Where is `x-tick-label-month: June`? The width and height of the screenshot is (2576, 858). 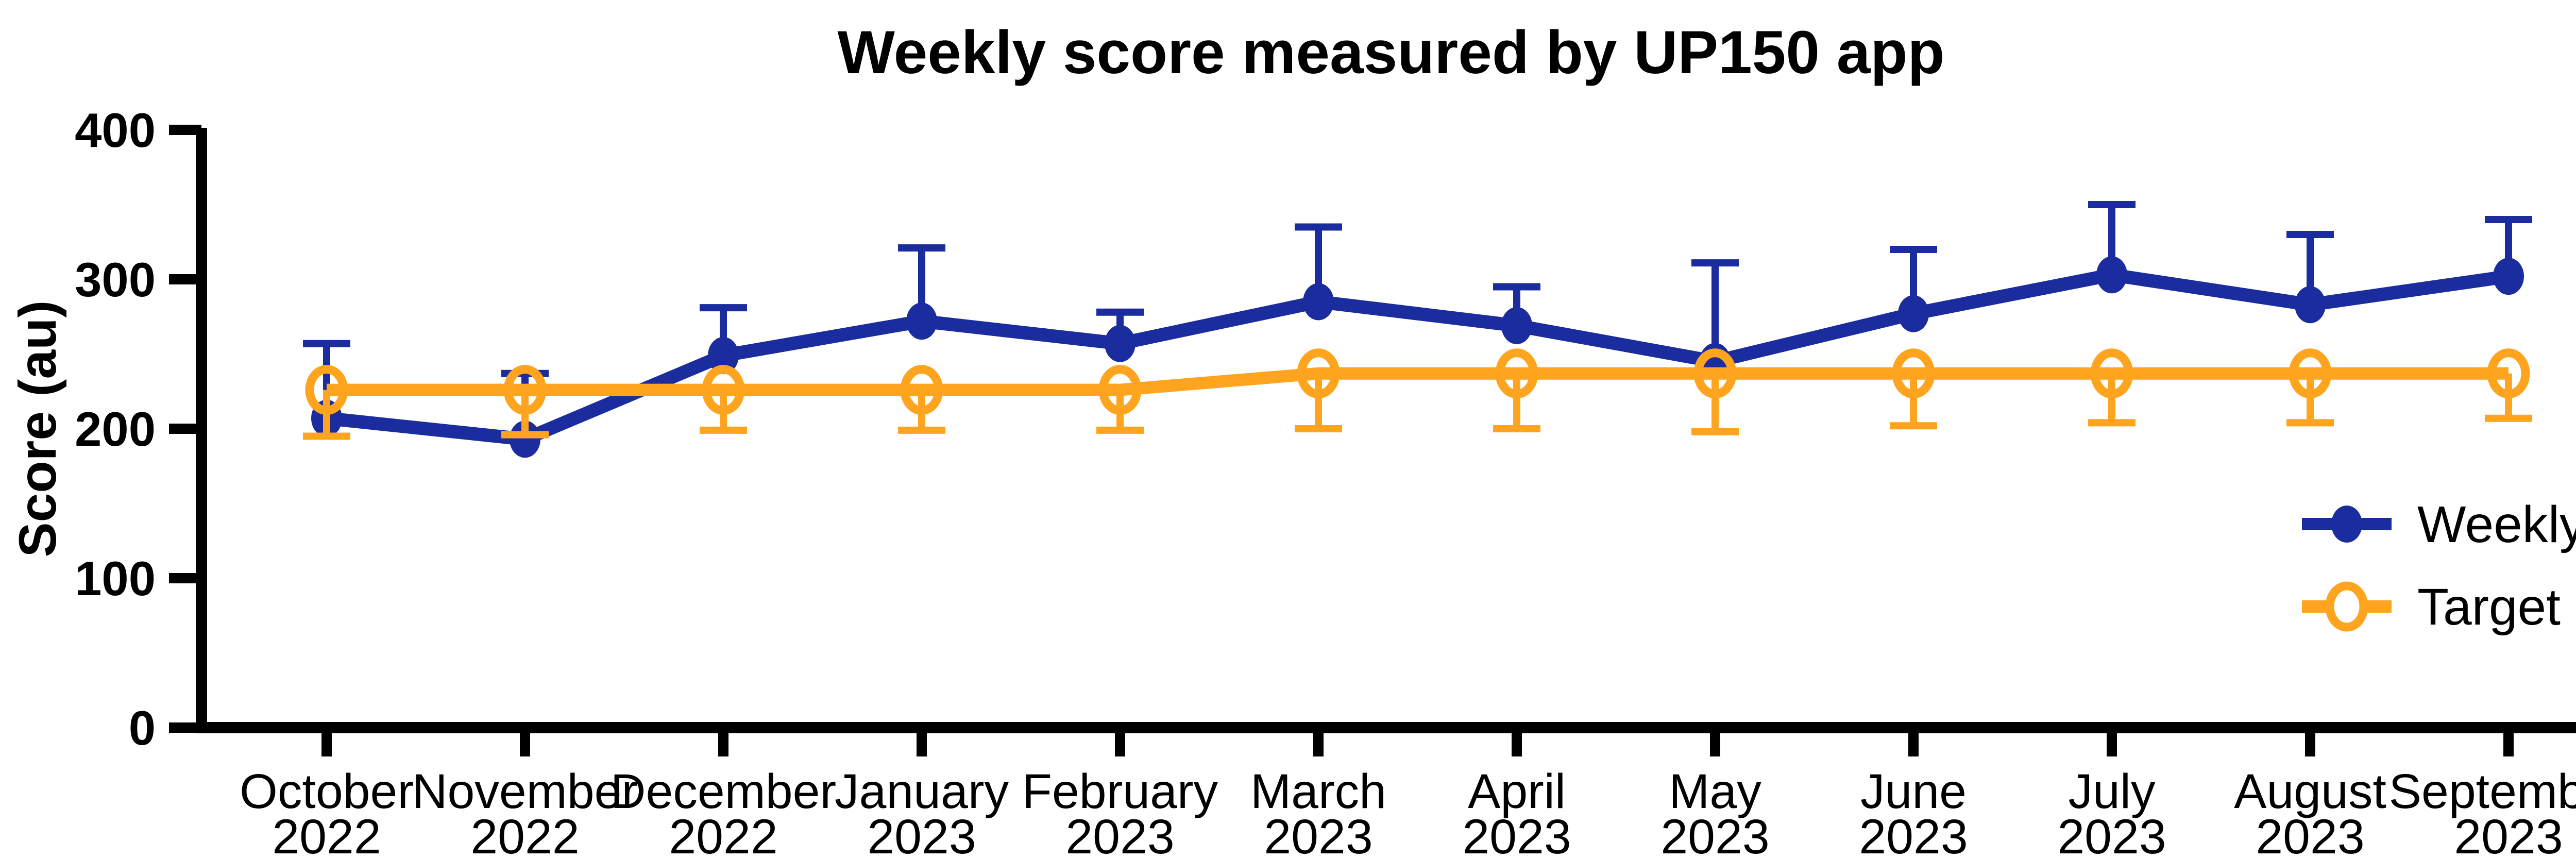
x-tick-label-month: June is located at coordinates (1913, 791).